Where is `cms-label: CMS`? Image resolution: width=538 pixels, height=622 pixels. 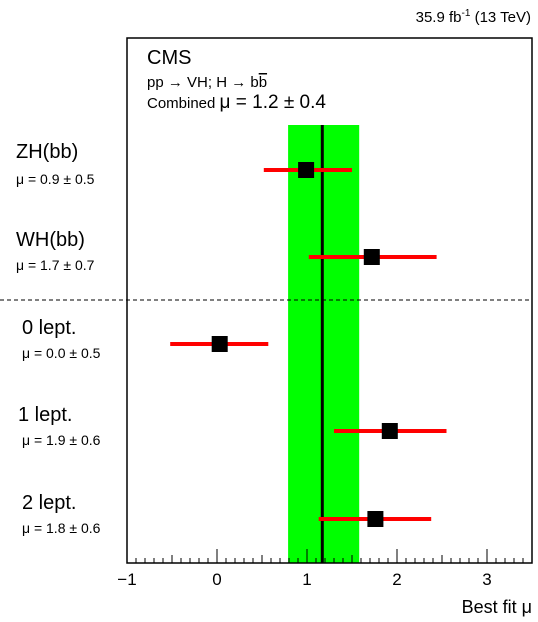 cms-label: CMS is located at coordinates (169, 58).